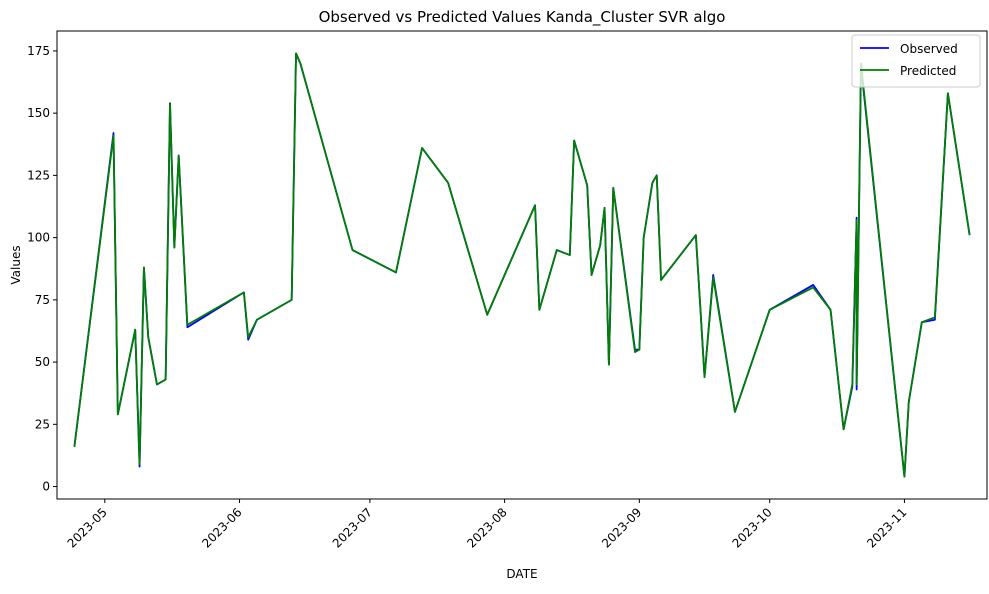  What do you see at coordinates (928, 71) in the screenshot?
I see `legend-label-predicted: Predicted` at bounding box center [928, 71].